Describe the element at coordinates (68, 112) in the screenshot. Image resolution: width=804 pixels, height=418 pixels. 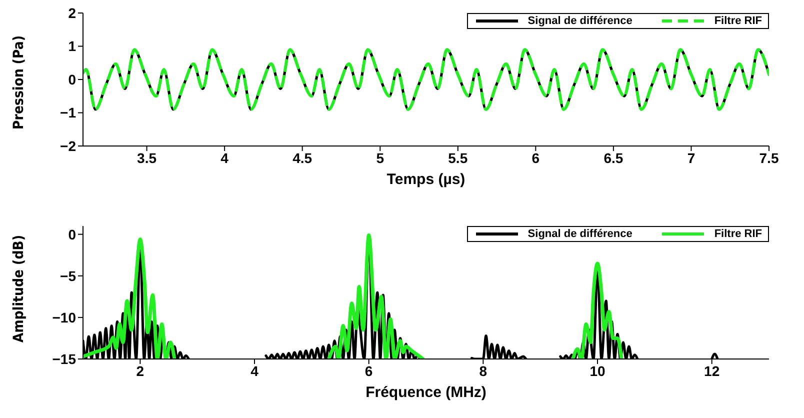
I see `y-tick-label: −1` at that location.